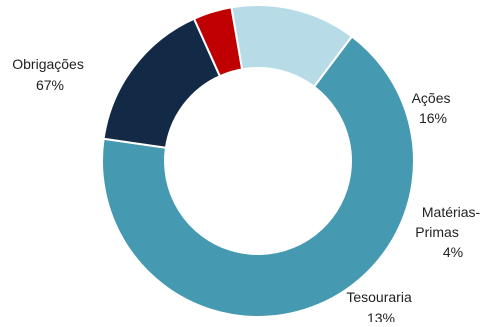  I want to click on category-label-obrigacoes: Obrigações, so click(48, 64).